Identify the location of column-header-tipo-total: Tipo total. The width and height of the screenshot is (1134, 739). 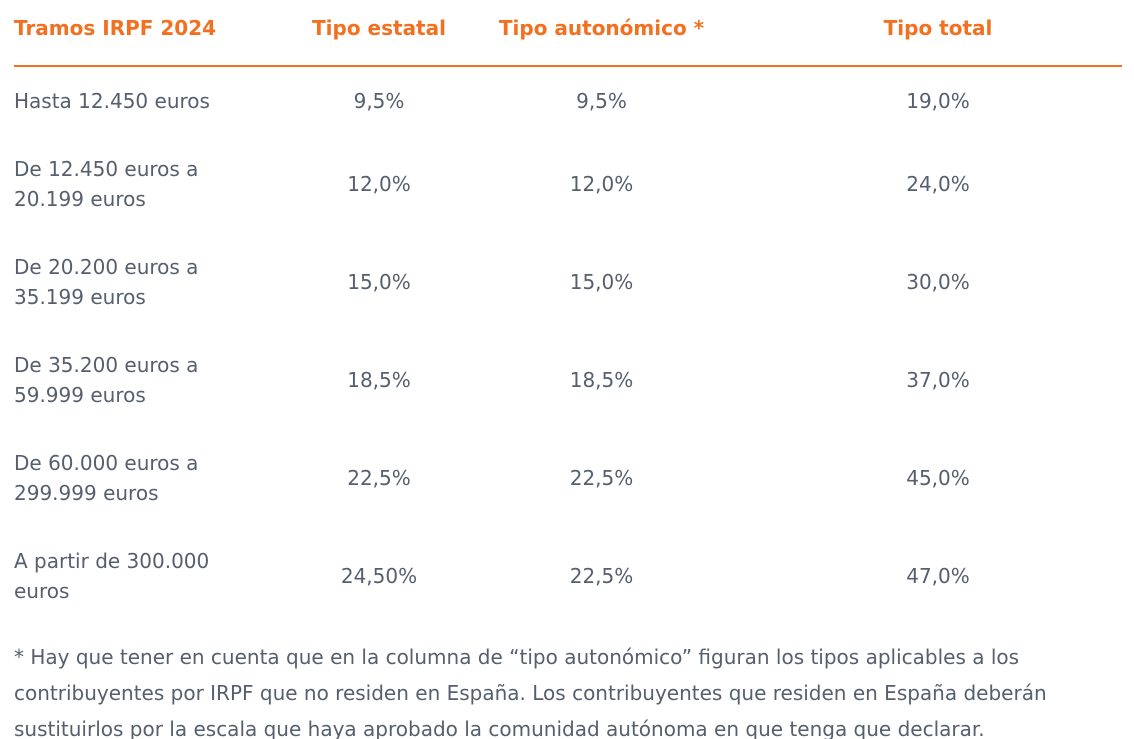
(938, 37).